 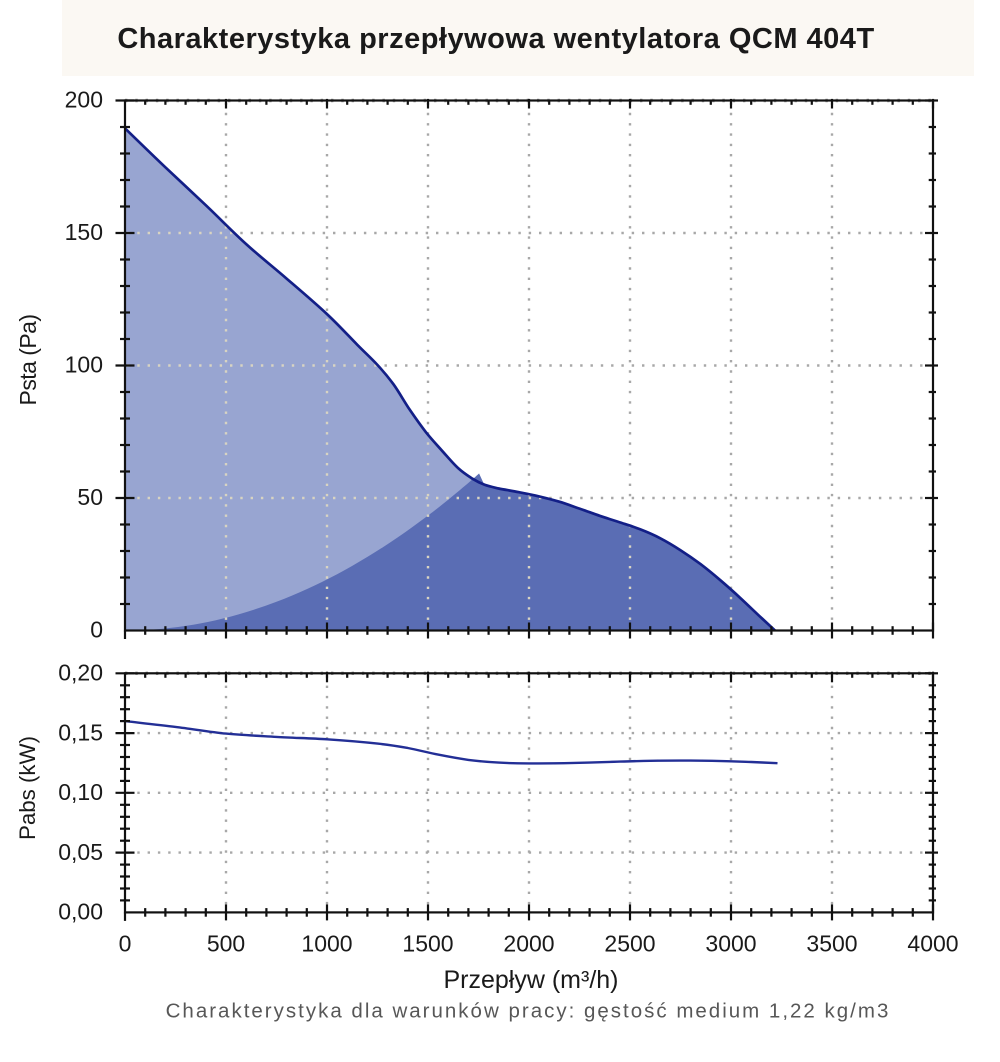 What do you see at coordinates (84, 365) in the screenshot?
I see `svg-text: 100` at bounding box center [84, 365].